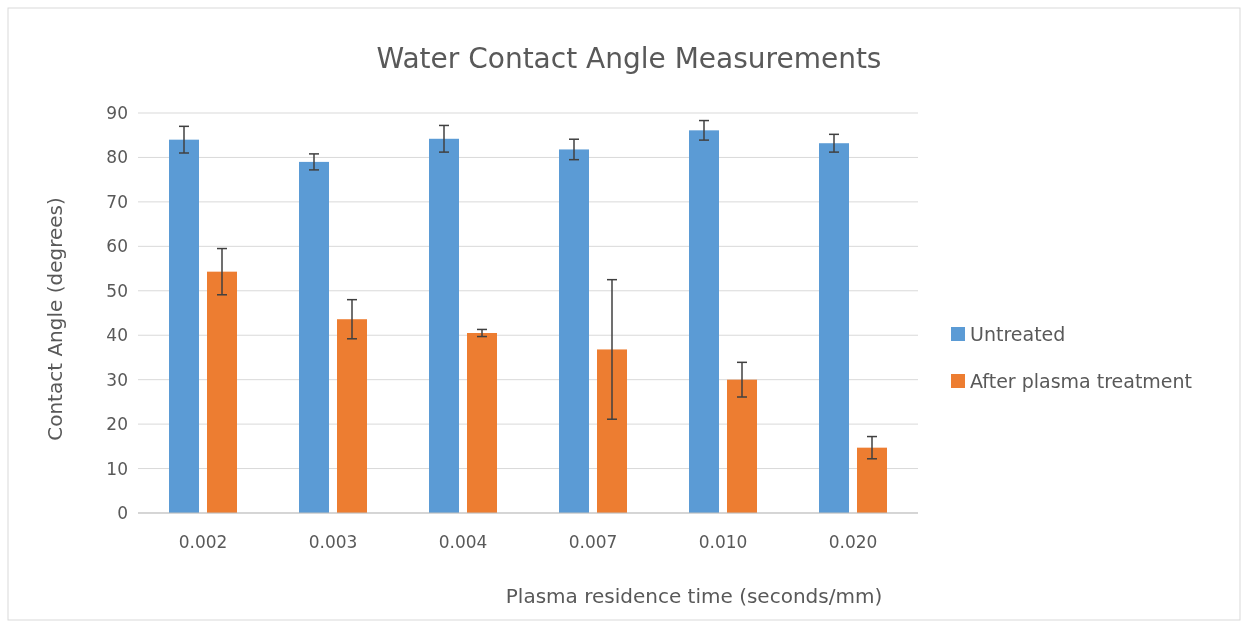 The width and height of the screenshot is (1248, 631). I want to click on x-tick-label: 0.010, so click(723, 542).